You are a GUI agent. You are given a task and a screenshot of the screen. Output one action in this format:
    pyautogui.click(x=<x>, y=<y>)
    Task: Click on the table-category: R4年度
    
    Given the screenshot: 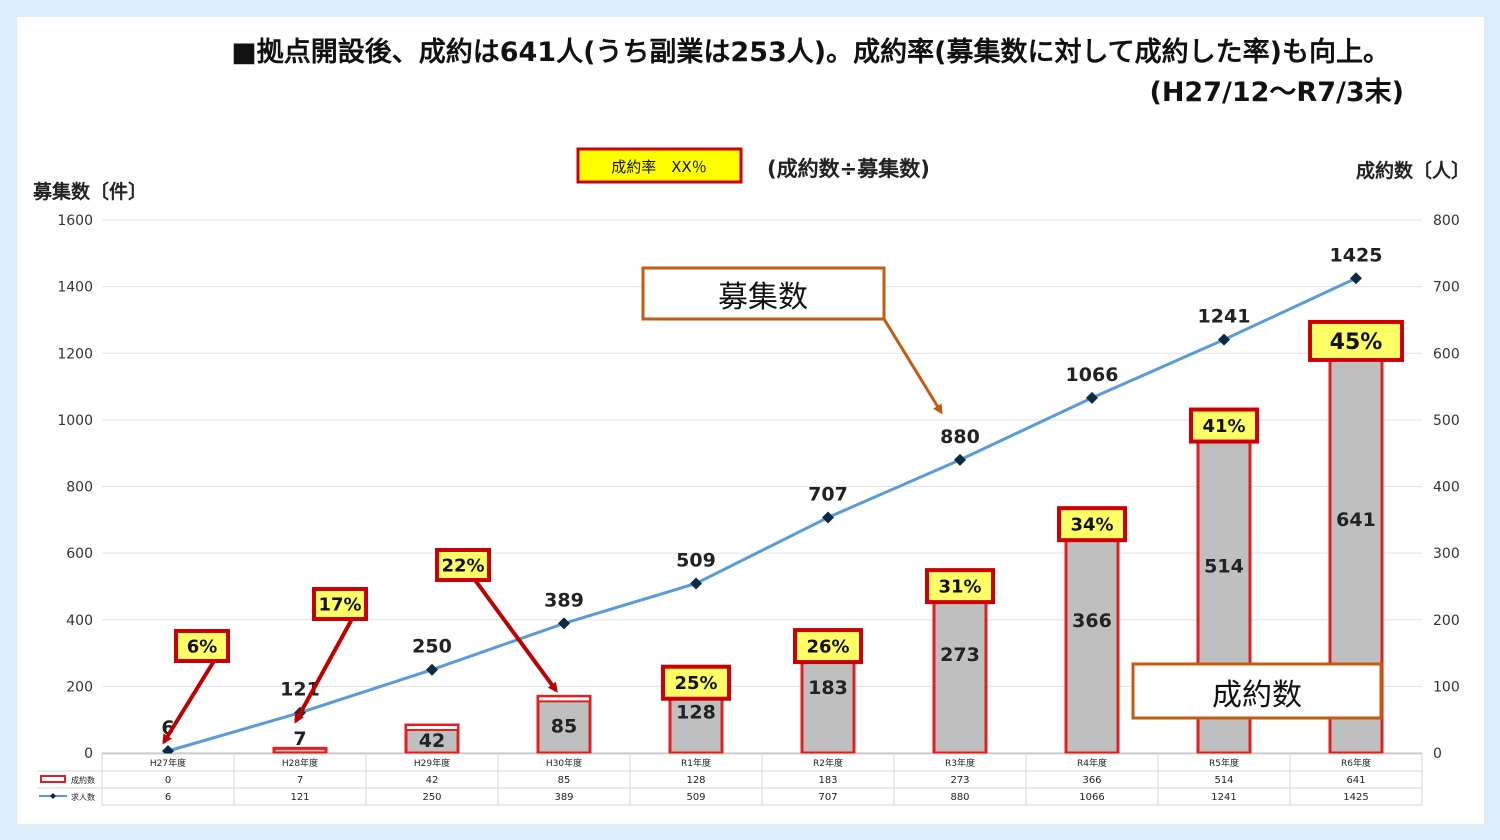 What is the action you would take?
    pyautogui.click(x=1092, y=763)
    